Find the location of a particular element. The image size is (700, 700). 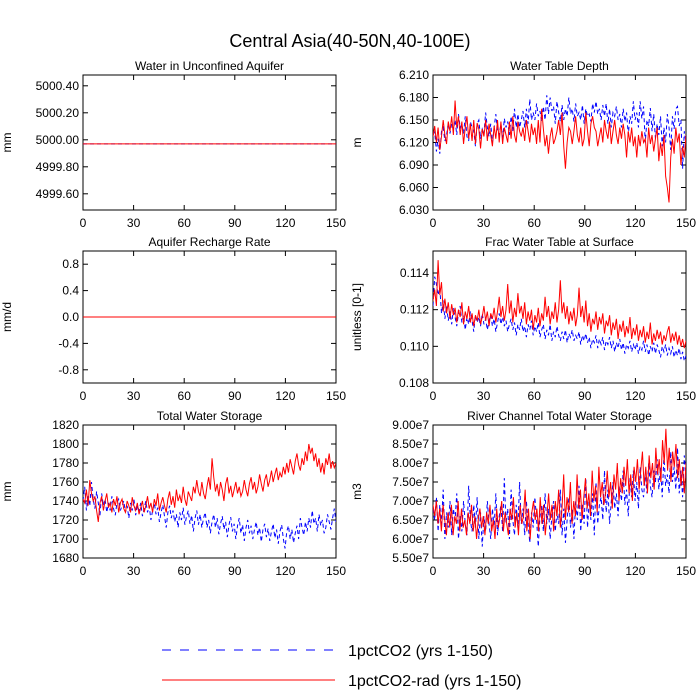

figure-title: Central Asia(40-50N,40-100E) is located at coordinates (349, 41).